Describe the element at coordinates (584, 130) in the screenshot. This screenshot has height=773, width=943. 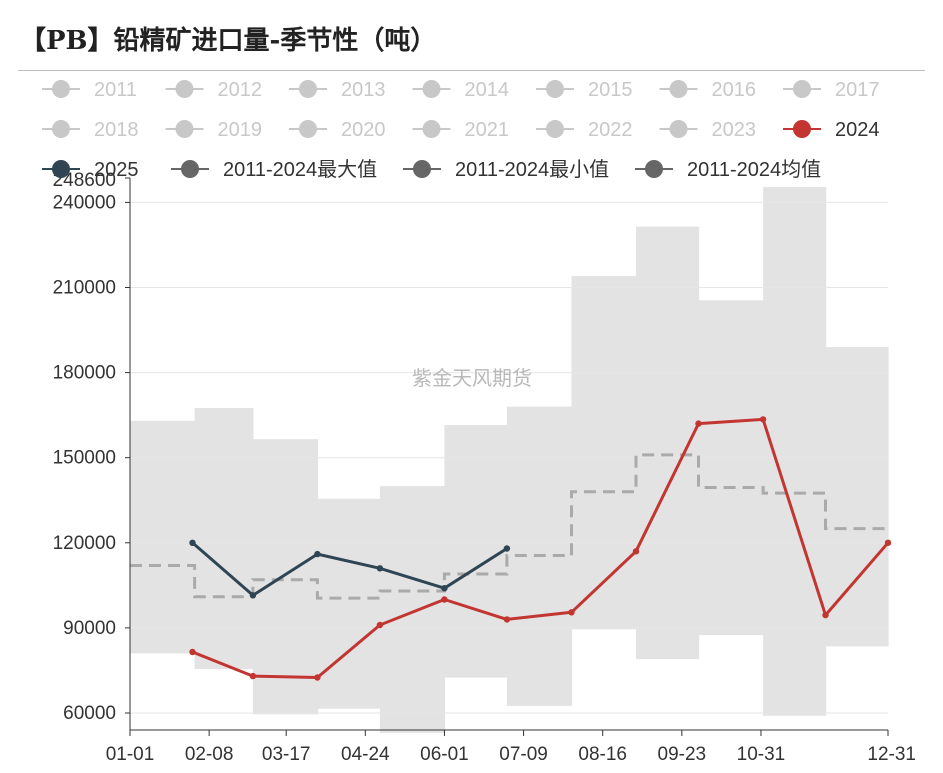
I see `legend-item-2022: 2022` at that location.